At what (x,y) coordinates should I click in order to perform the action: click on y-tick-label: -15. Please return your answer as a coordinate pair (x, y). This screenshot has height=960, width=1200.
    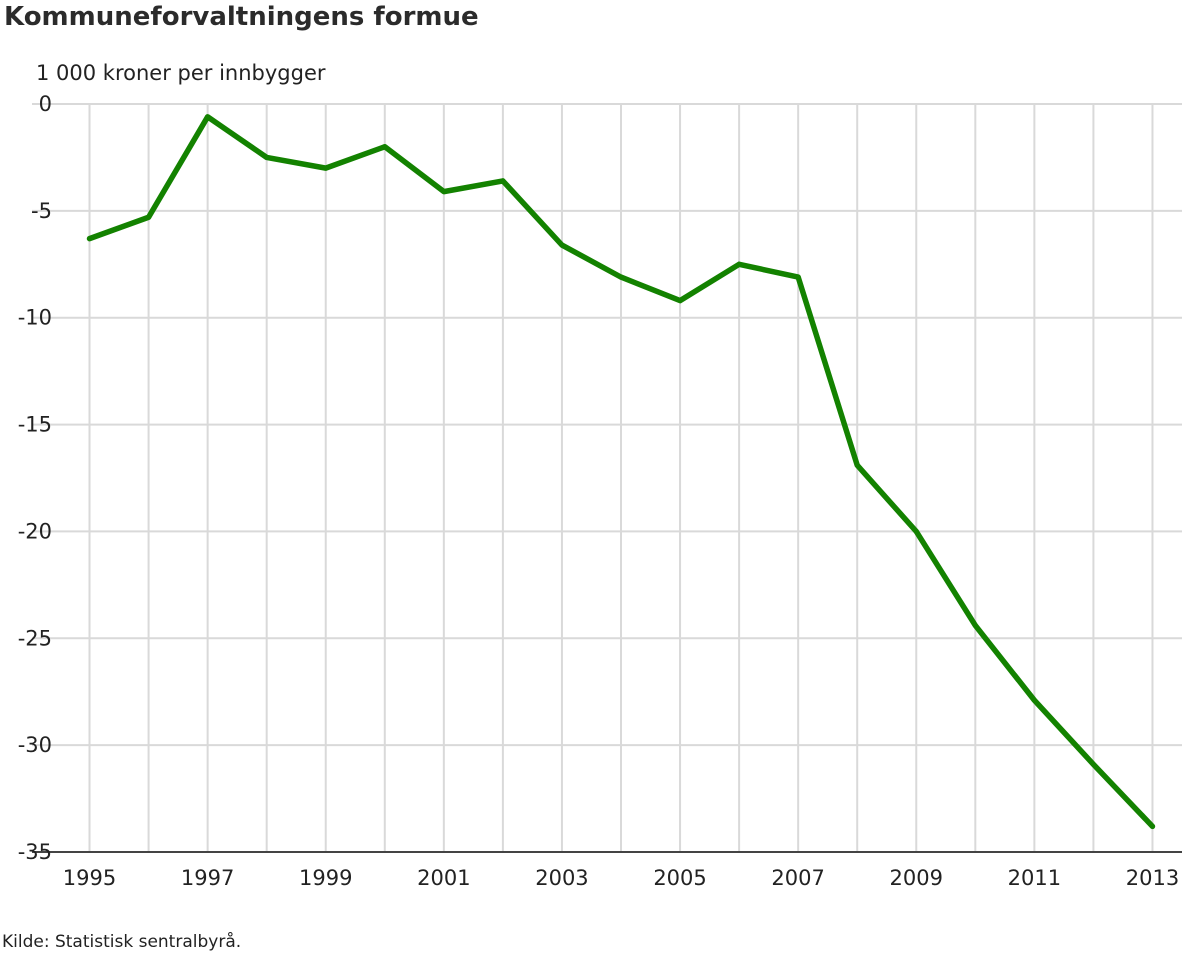
    Looking at the image, I should click on (35, 425).